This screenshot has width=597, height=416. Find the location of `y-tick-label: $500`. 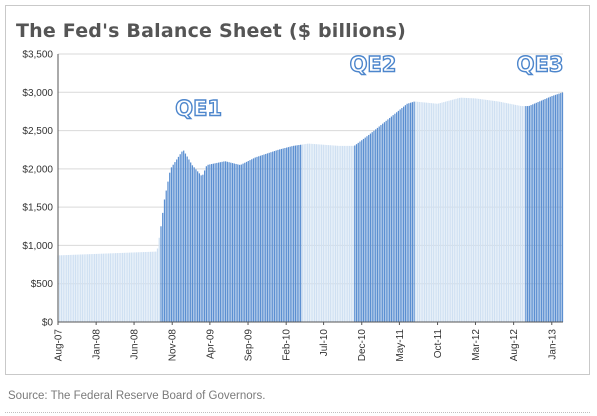

y-tick-label: $500 is located at coordinates (42, 284).